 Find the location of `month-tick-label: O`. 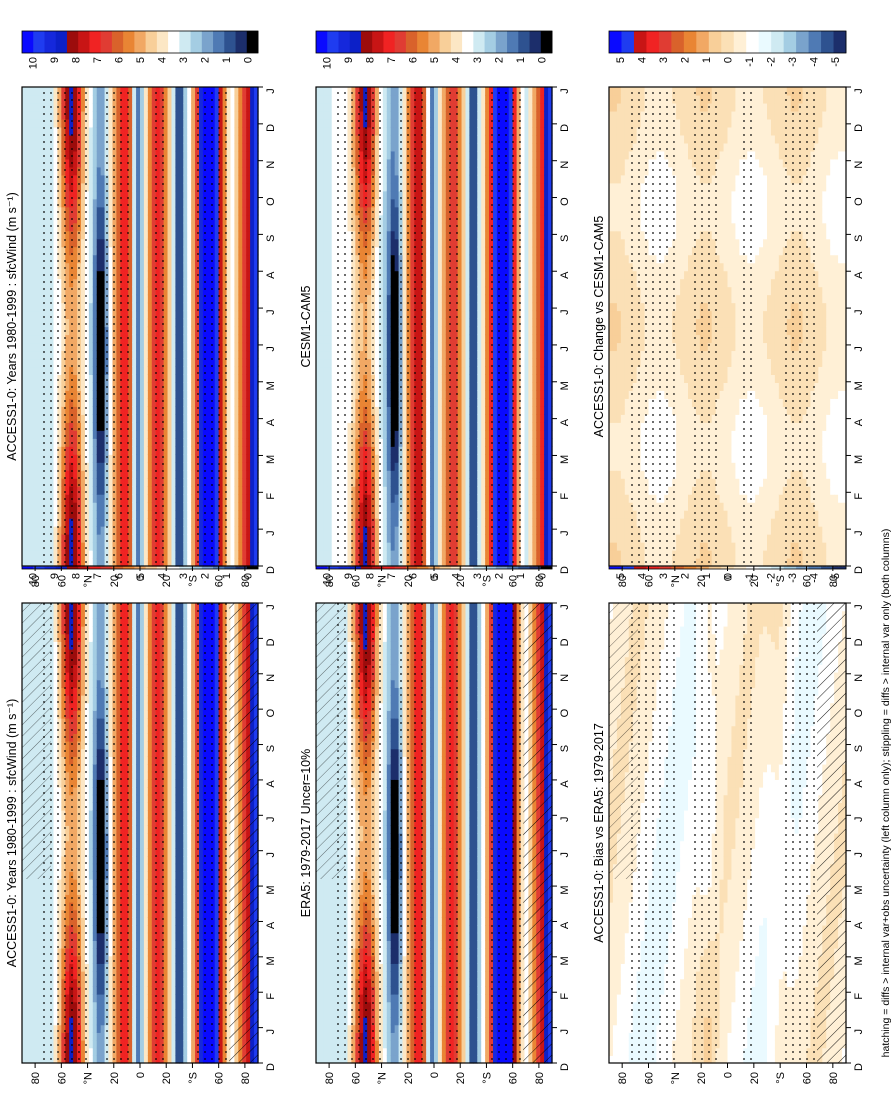

month-tick-label: O is located at coordinates (859, 712).